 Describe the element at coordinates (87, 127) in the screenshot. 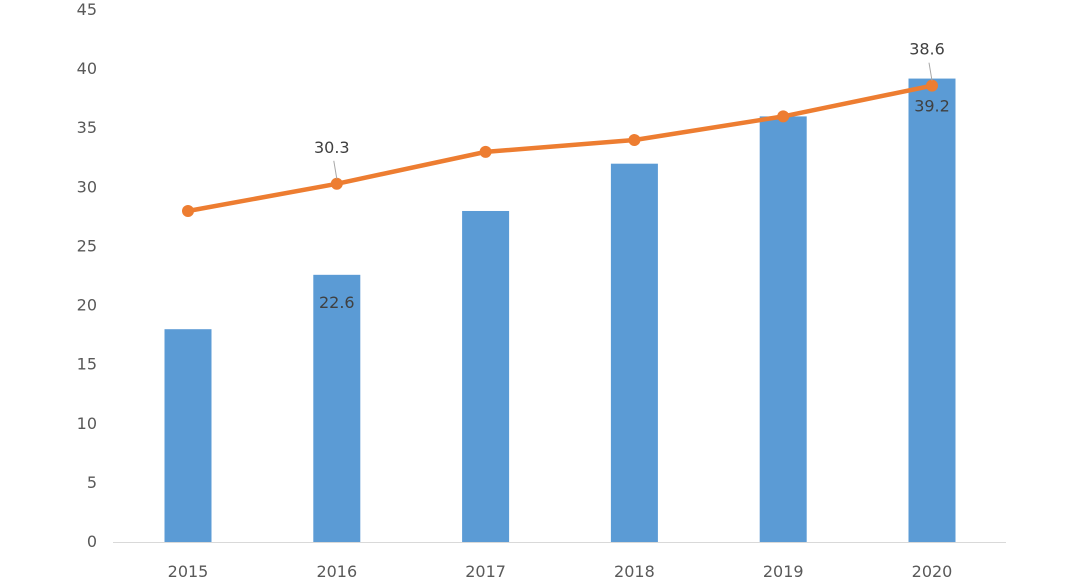

I see `y-tick-label: 35` at that location.